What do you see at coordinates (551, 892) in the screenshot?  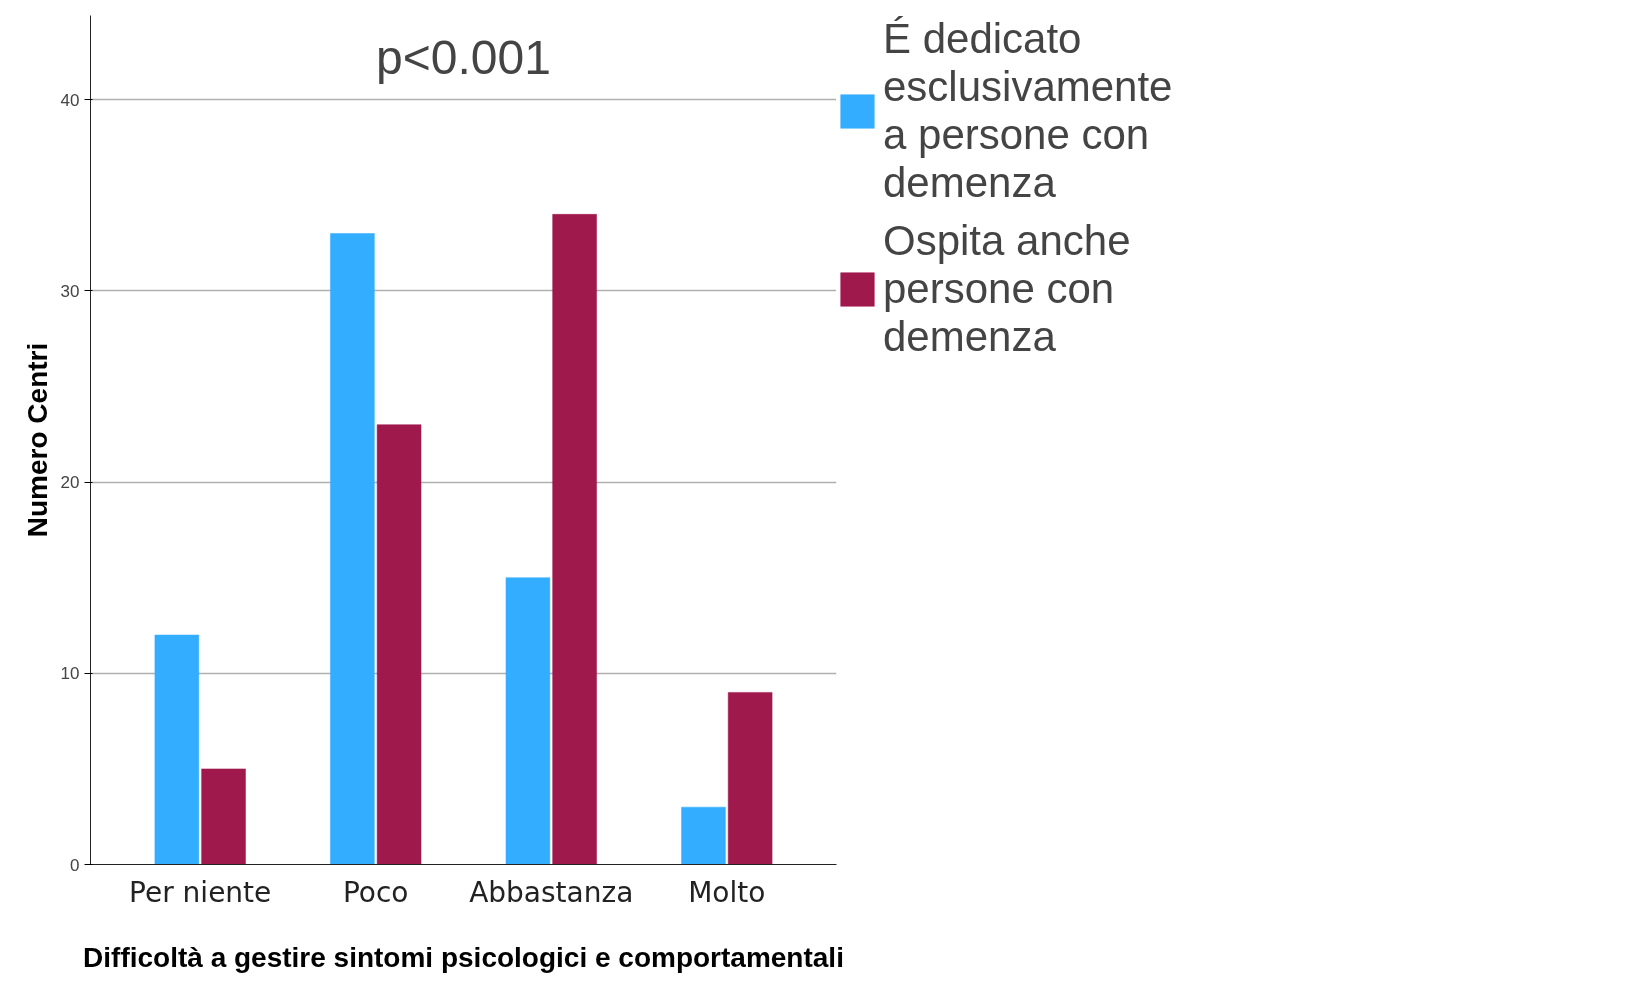 I see `x-tick-label: Abbastanza` at bounding box center [551, 892].